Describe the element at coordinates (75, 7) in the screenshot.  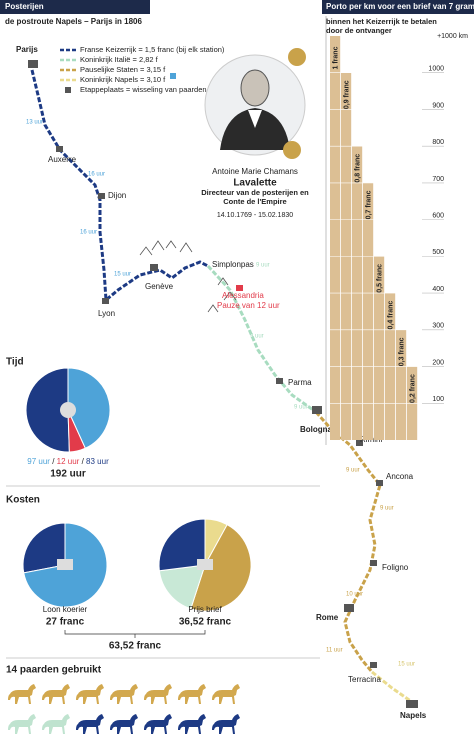
I see `header-bar` at that location.